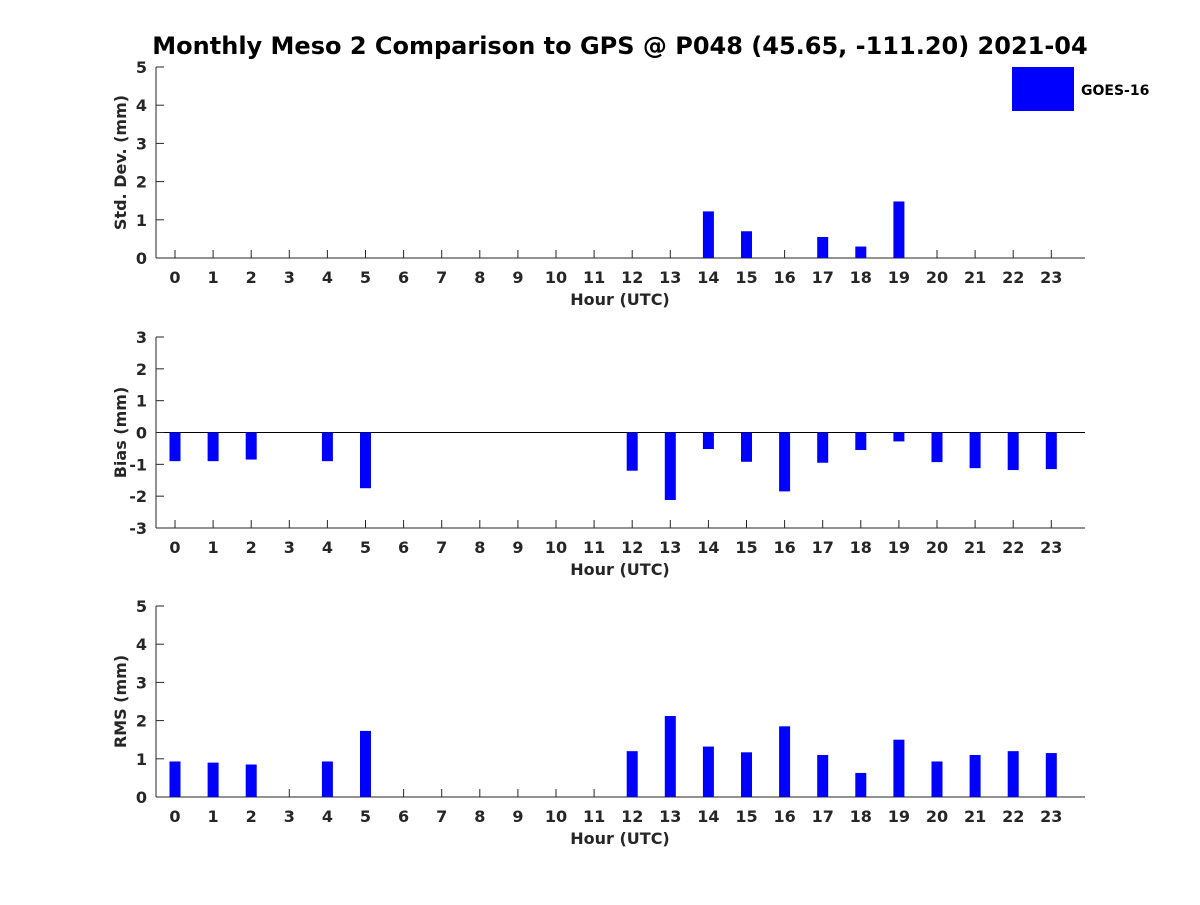 The image size is (1200, 905). I want to click on x-tick-label: 13, so click(670, 816).